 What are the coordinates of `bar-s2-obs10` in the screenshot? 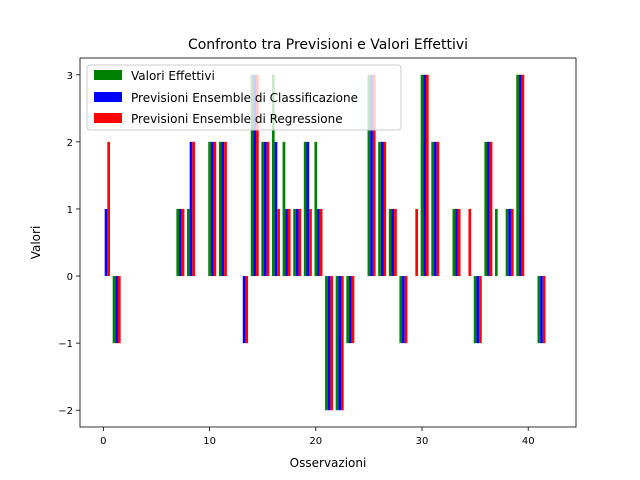 It's located at (215, 209).